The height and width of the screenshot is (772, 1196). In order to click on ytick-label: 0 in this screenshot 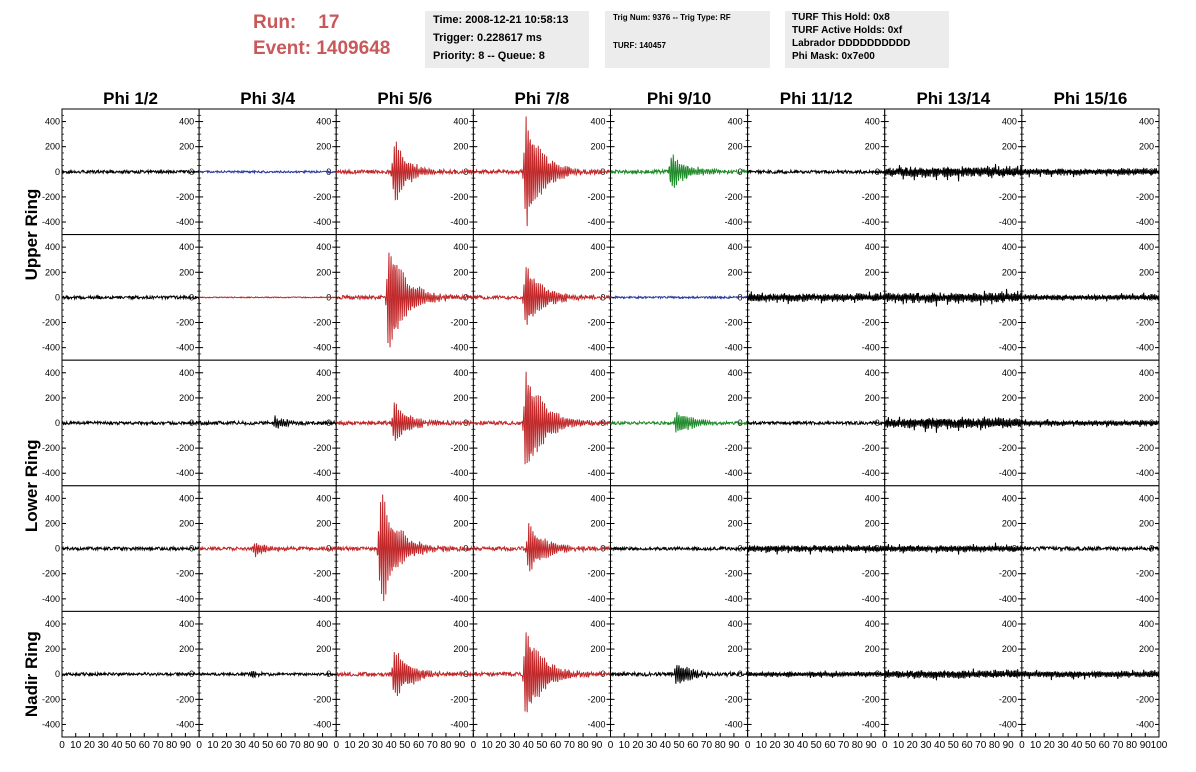, I will do `click(740, 297)`.